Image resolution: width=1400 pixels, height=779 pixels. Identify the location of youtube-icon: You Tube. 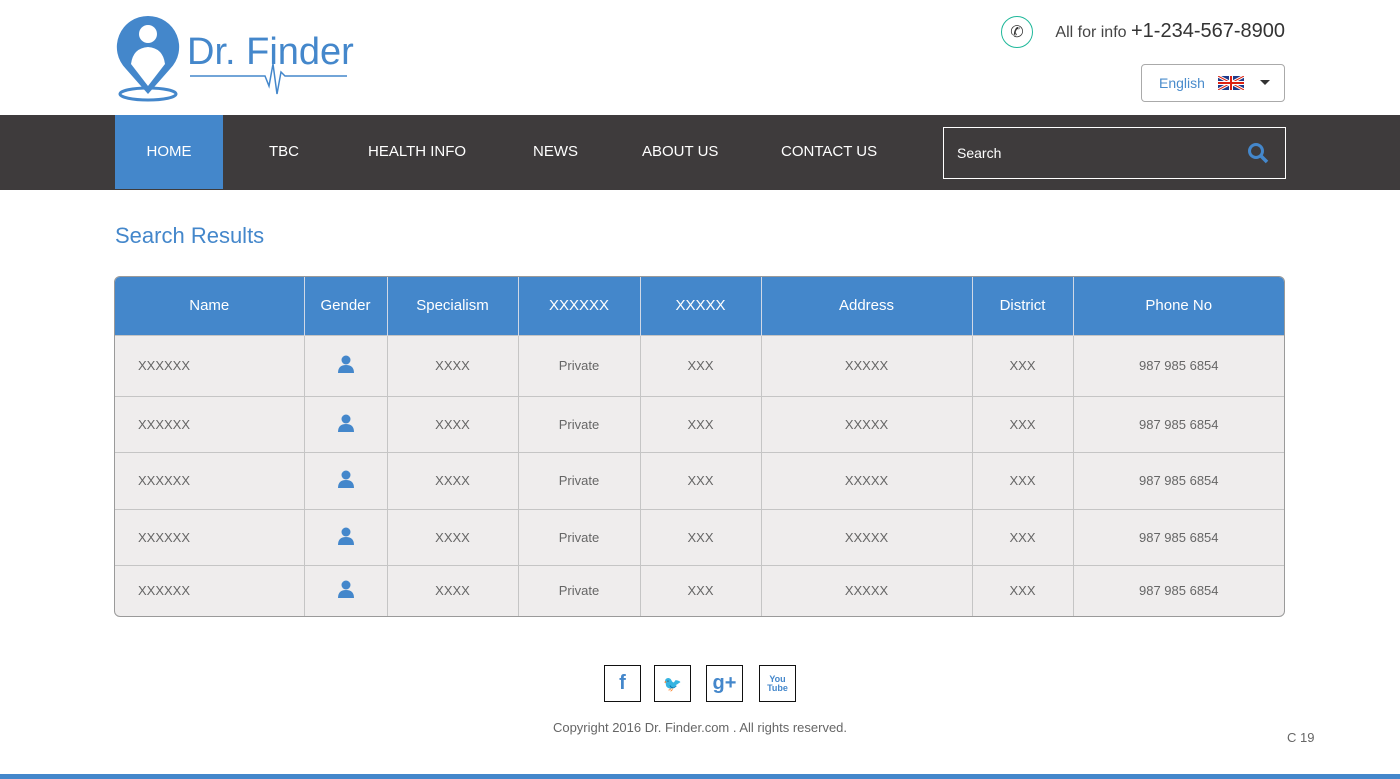
(777, 683).